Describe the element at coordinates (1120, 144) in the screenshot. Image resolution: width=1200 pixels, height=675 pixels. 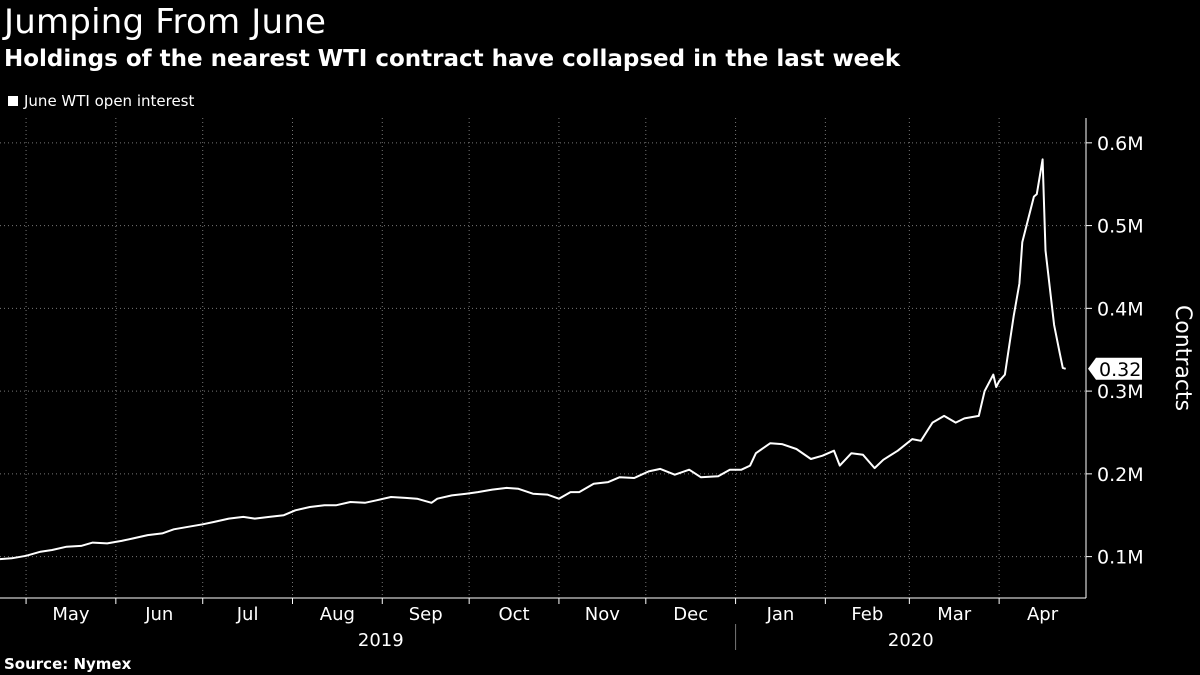
I see `y-tick-label: 0.6M` at that location.